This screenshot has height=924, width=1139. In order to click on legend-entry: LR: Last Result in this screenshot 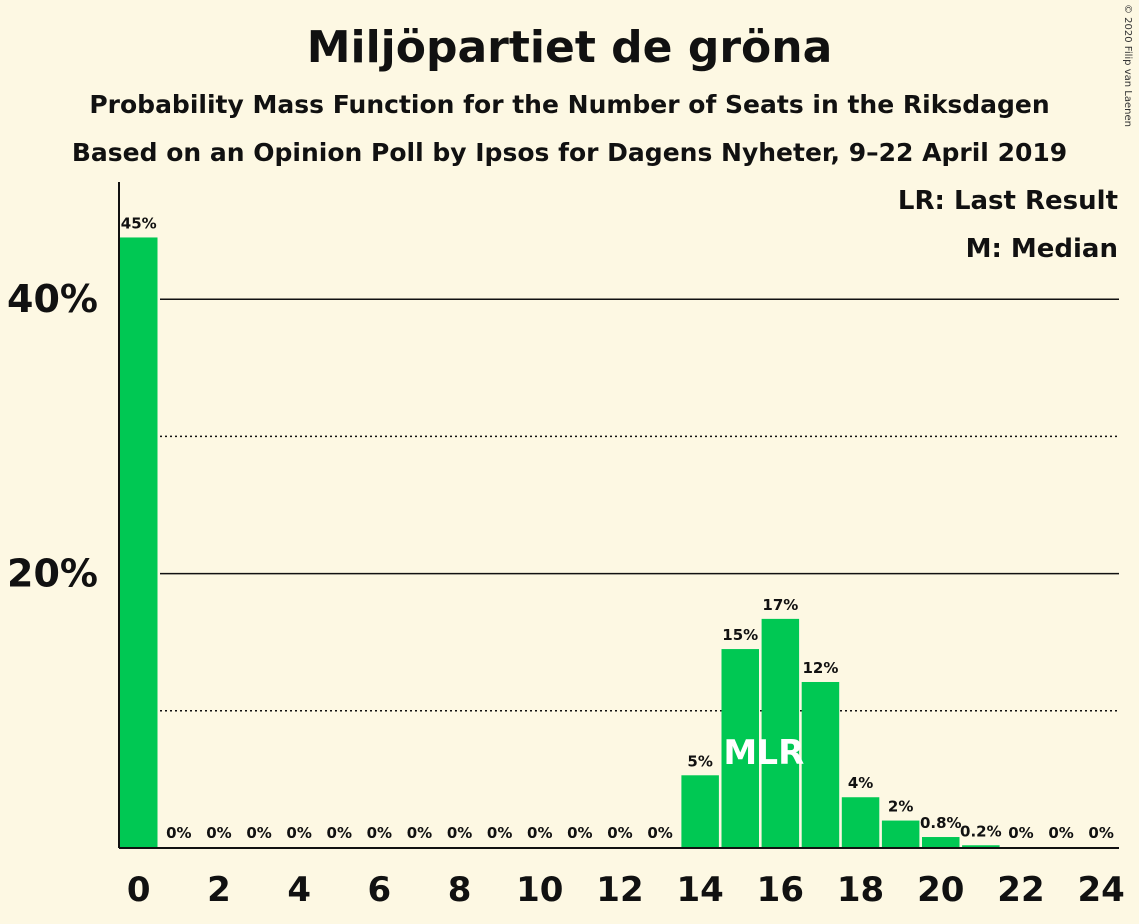, I will do `click(1008, 201)`.